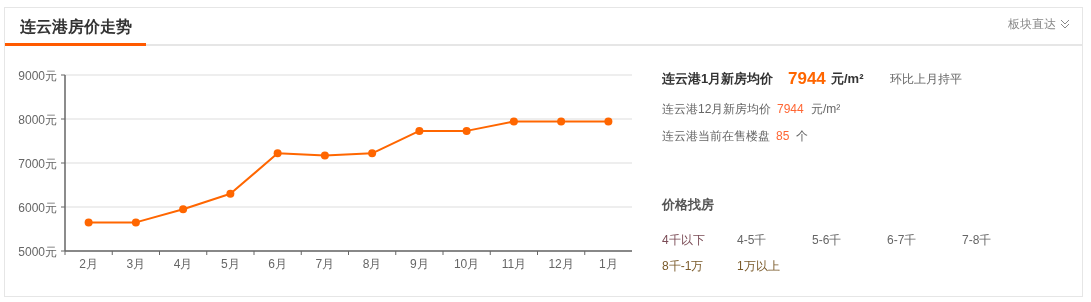 The width and height of the screenshot is (1091, 302). Describe the element at coordinates (752, 240) in the screenshot. I see `text: 4-5千` at that location.